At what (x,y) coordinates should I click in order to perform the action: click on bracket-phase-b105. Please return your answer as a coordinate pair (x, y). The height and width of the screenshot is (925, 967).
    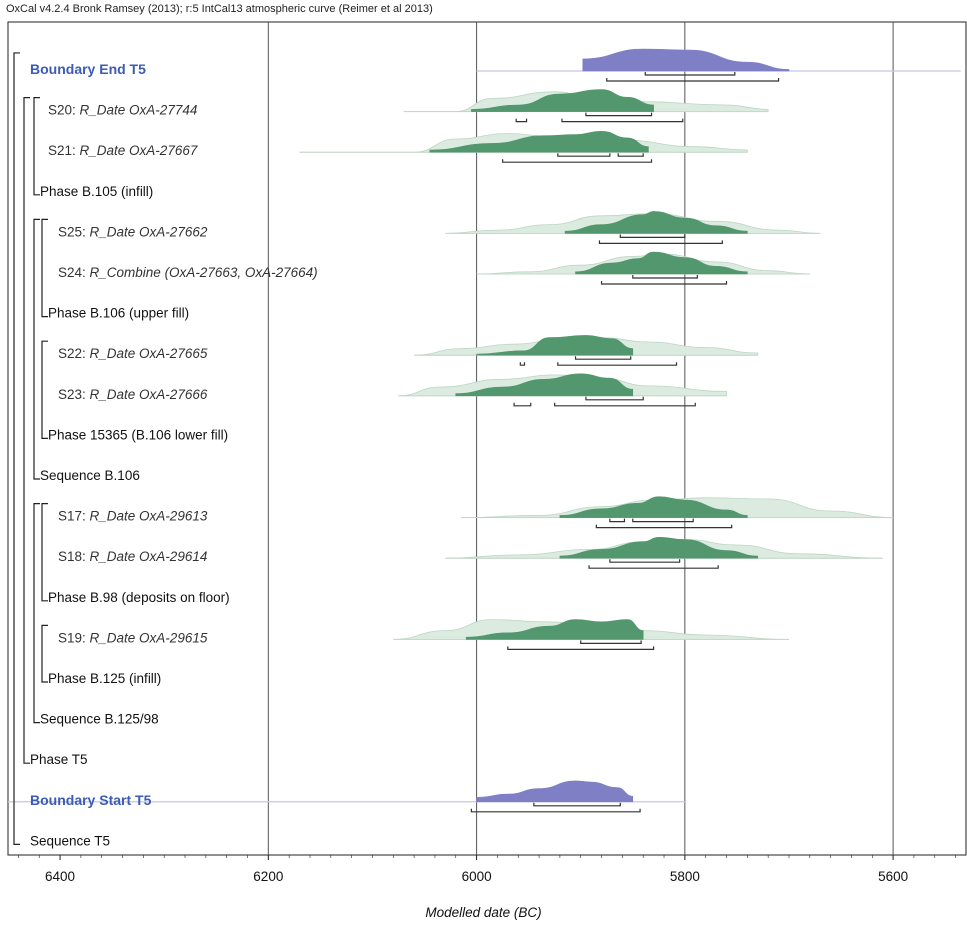
    Looking at the image, I should click on (36, 146).